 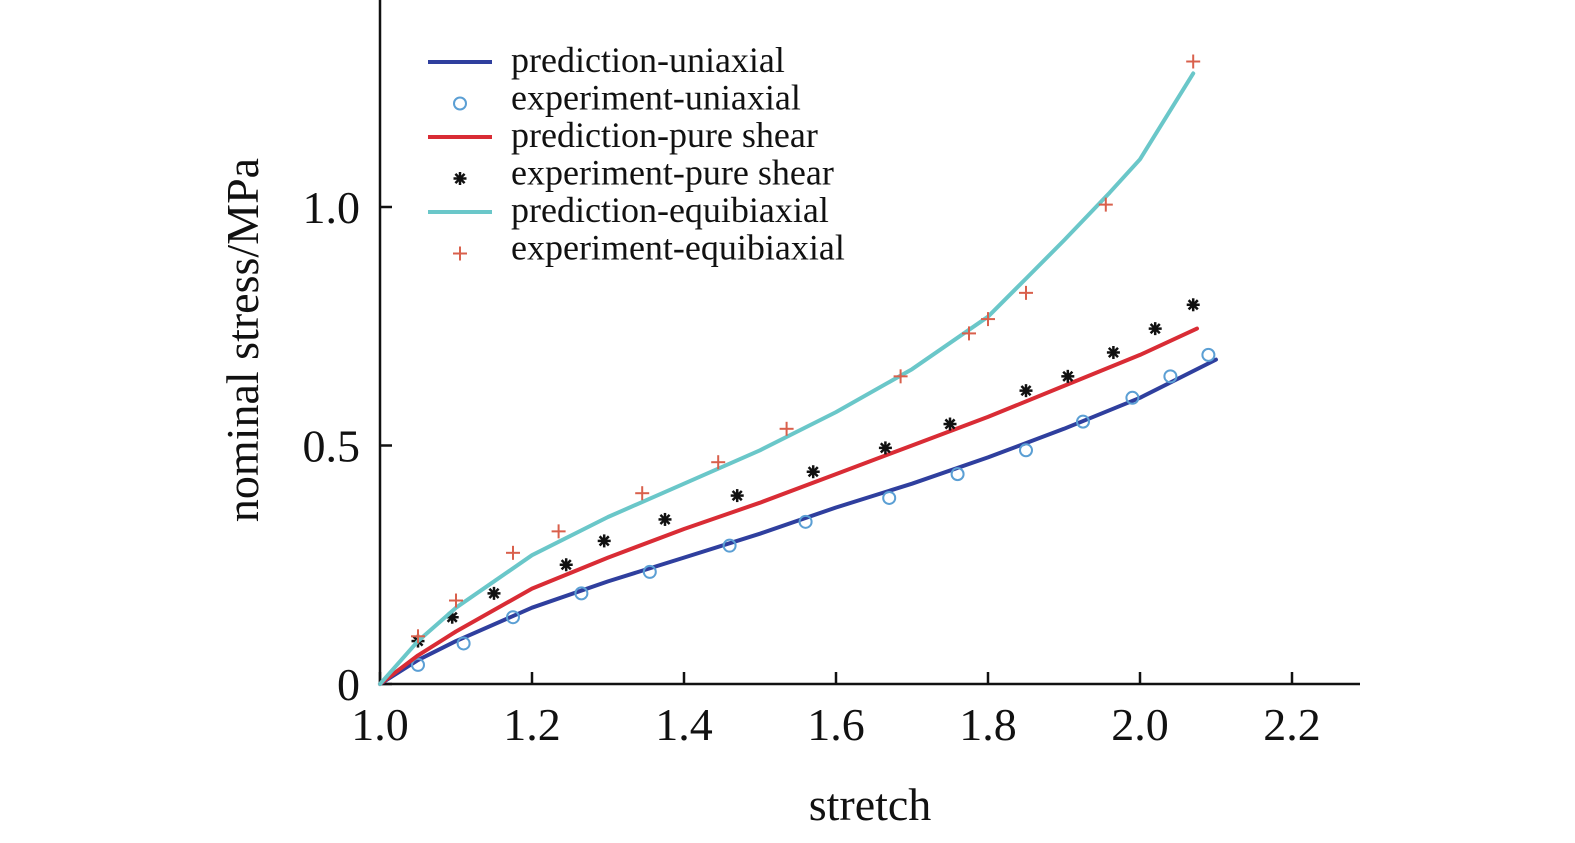 What do you see at coordinates (870, 804) in the screenshot?
I see `x-axis-label: stretch` at bounding box center [870, 804].